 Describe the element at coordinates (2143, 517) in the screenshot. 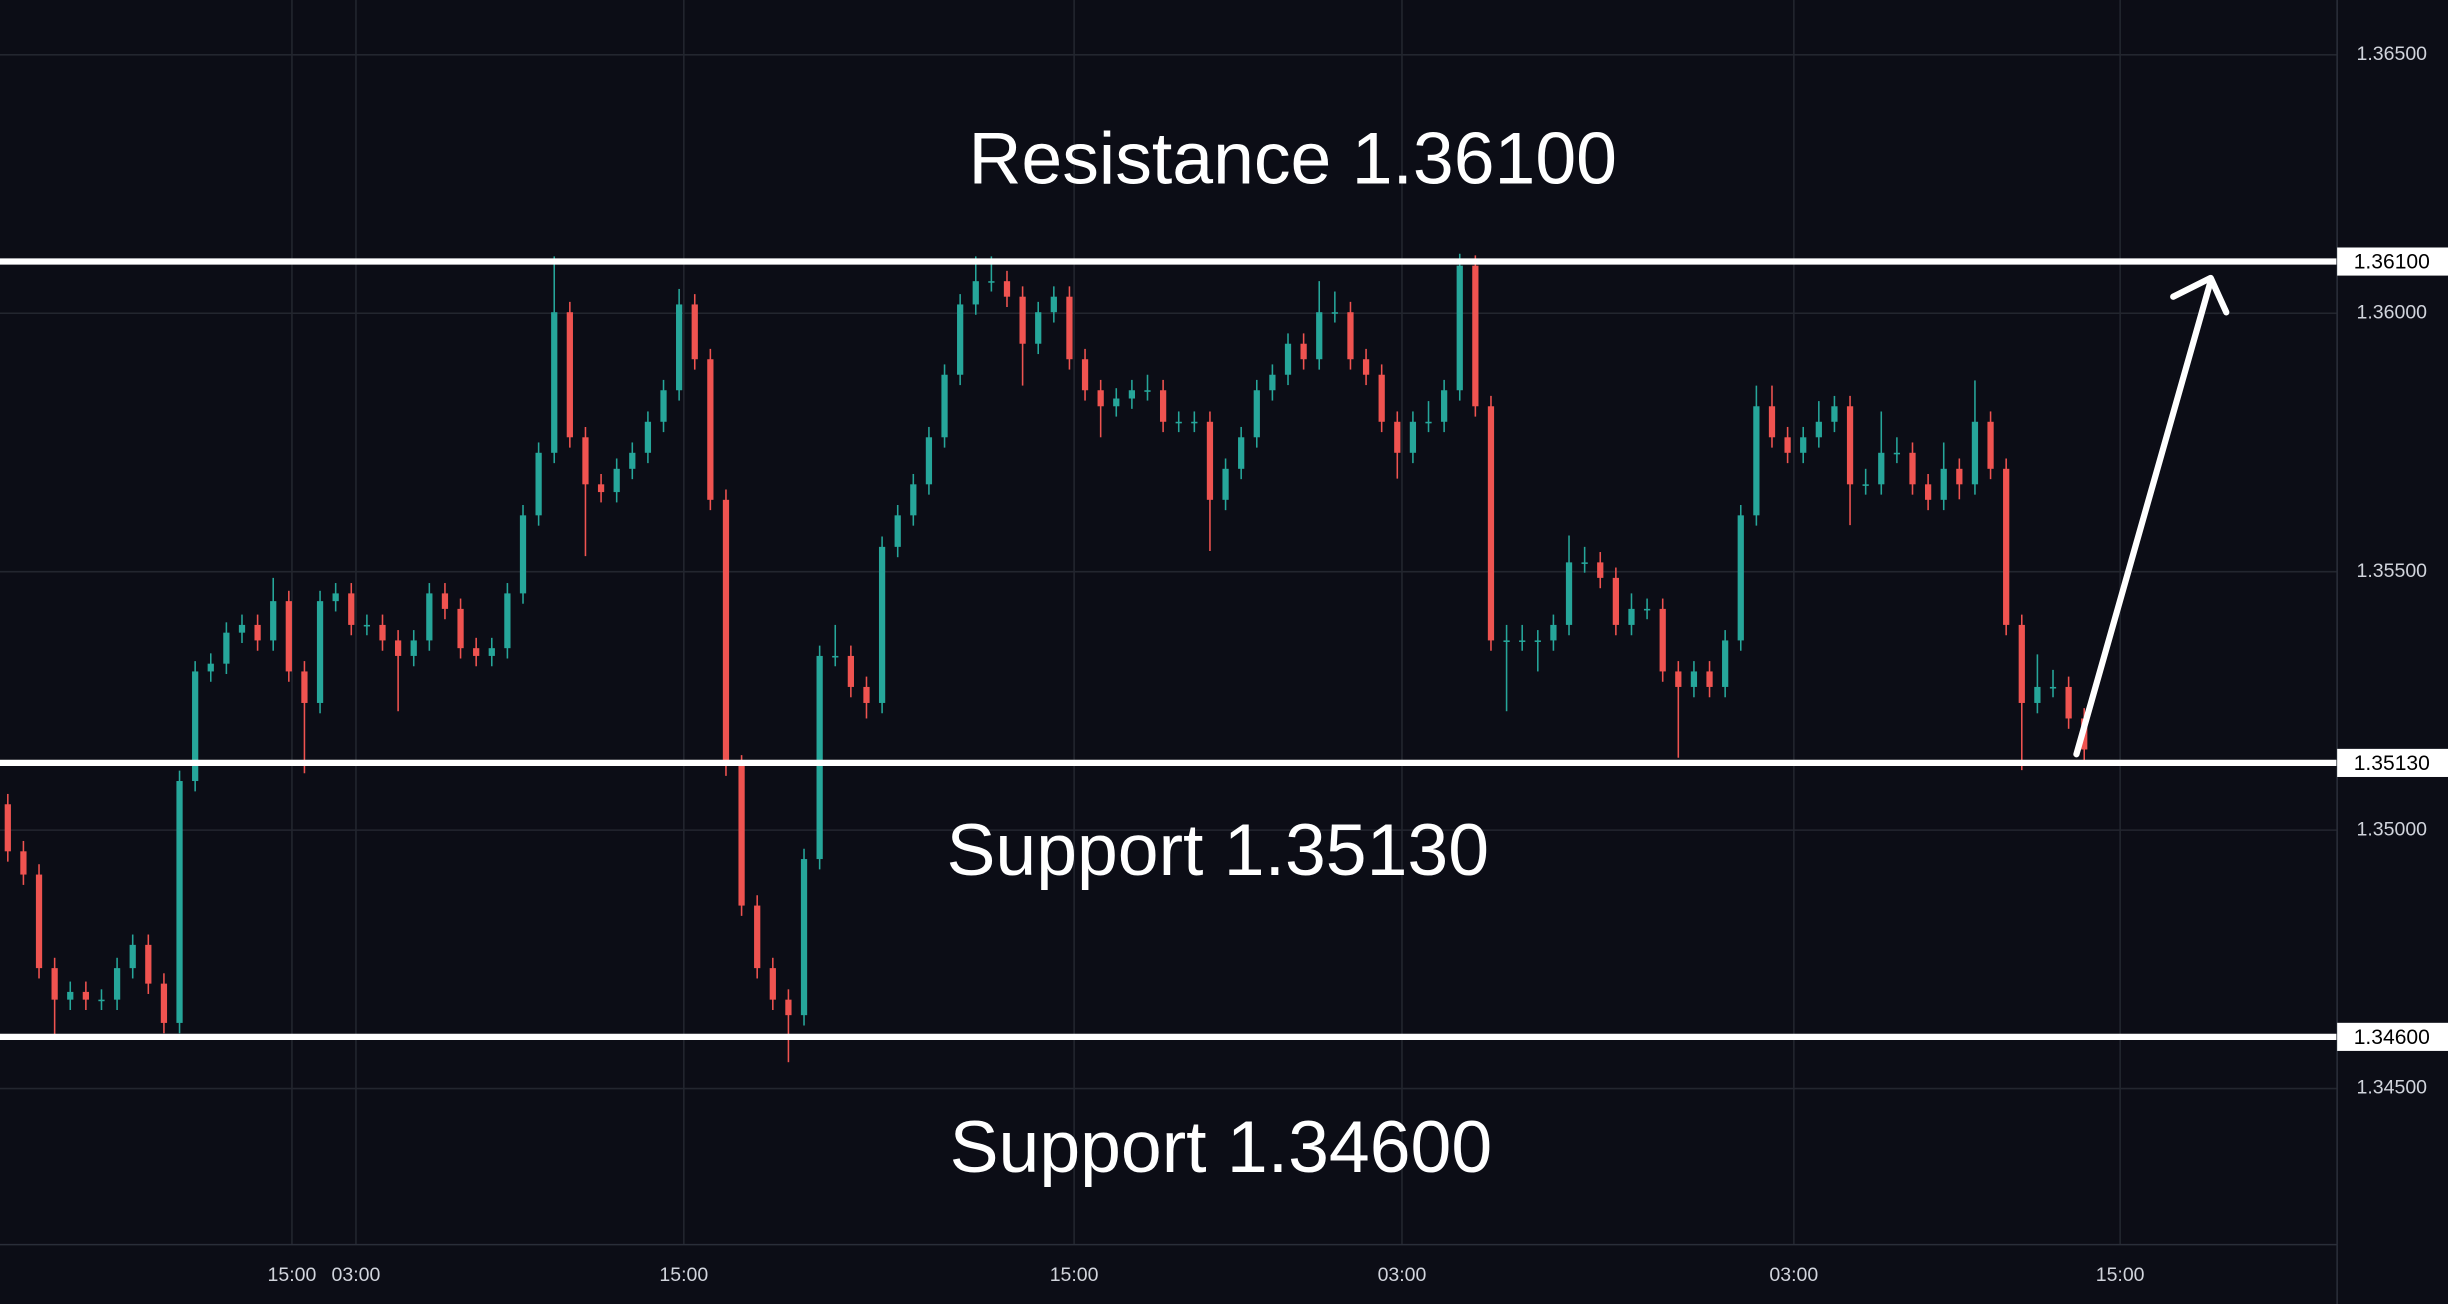

I see `arrow-shaft` at that location.